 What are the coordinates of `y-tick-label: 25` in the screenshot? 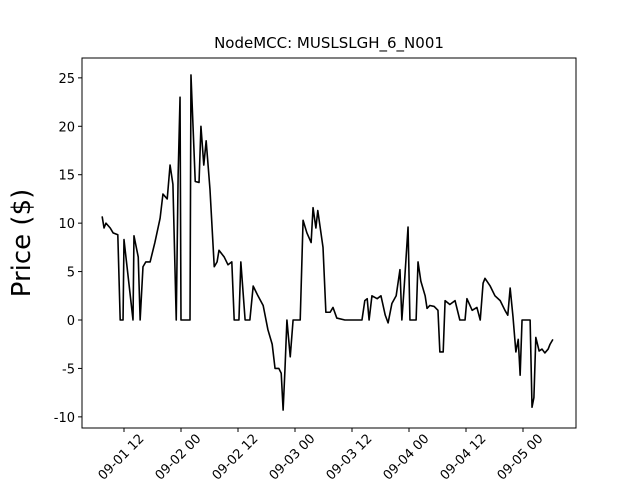 It's located at (66, 79).